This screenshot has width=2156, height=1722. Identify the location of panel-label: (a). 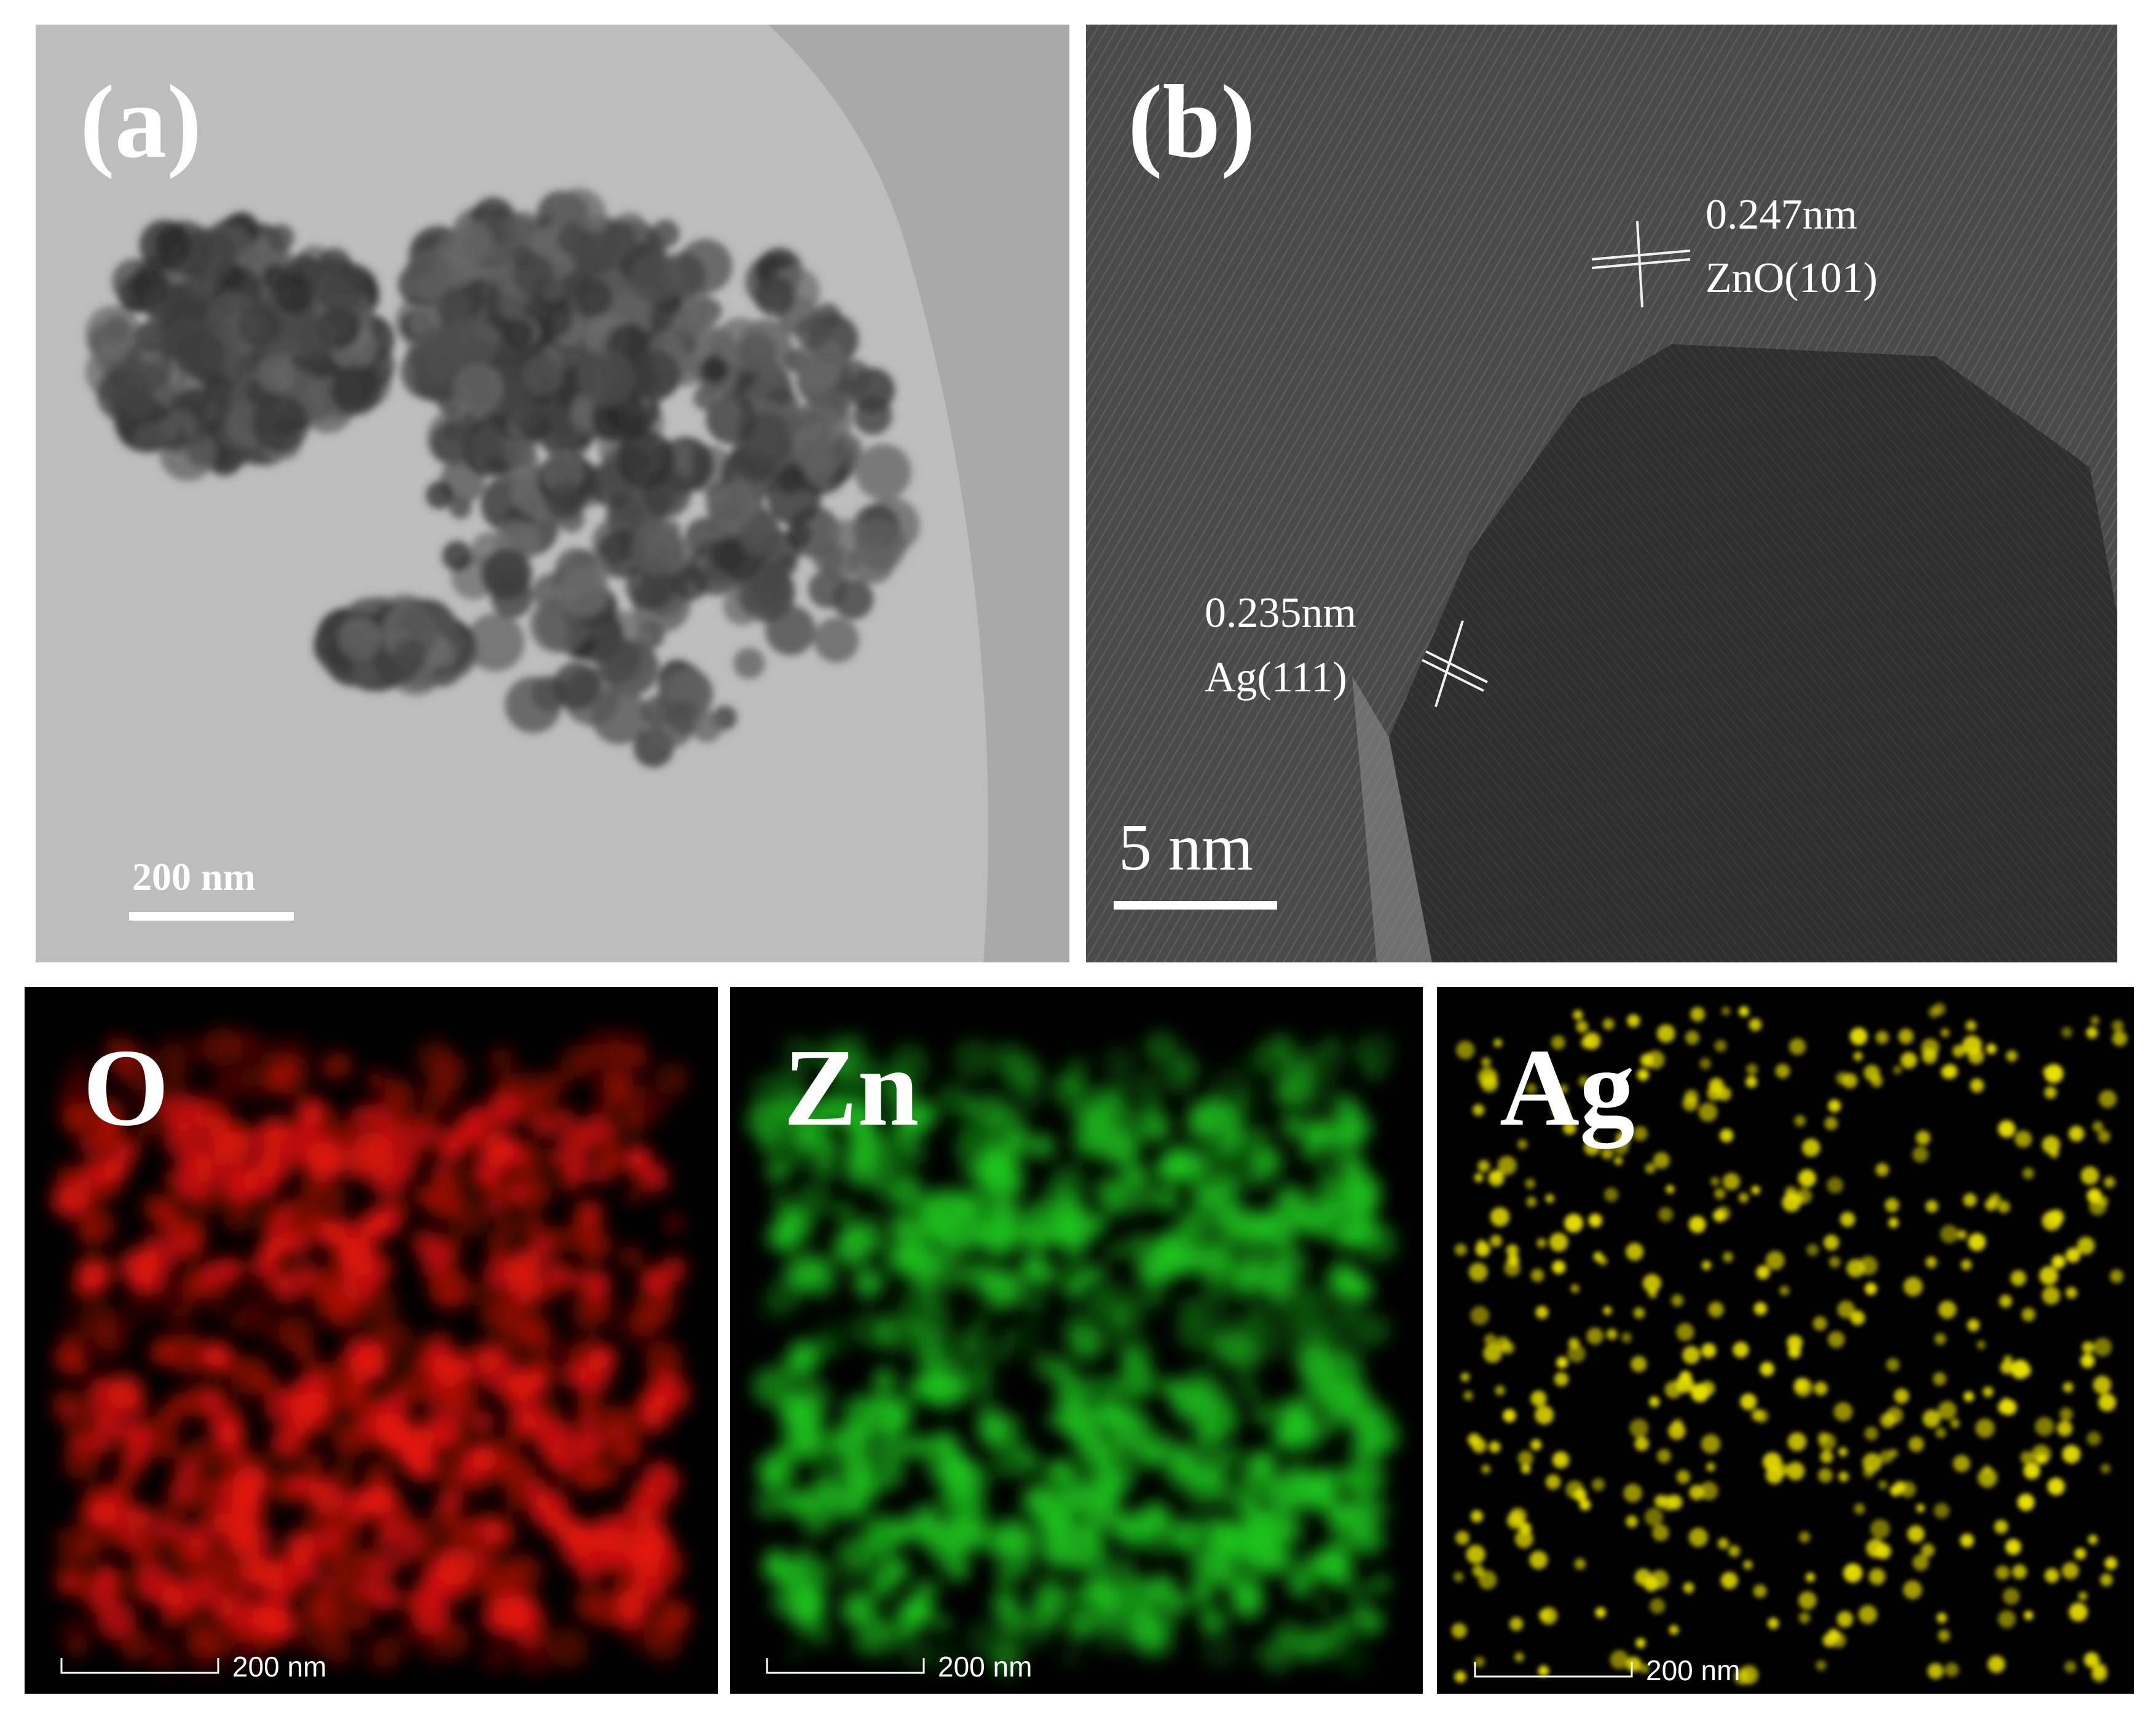
(141, 121).